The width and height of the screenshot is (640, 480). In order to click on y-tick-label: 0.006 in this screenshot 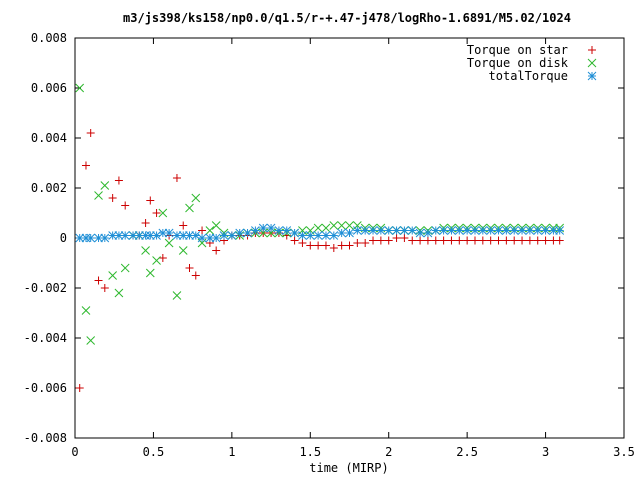, I will do `click(49, 88)`.